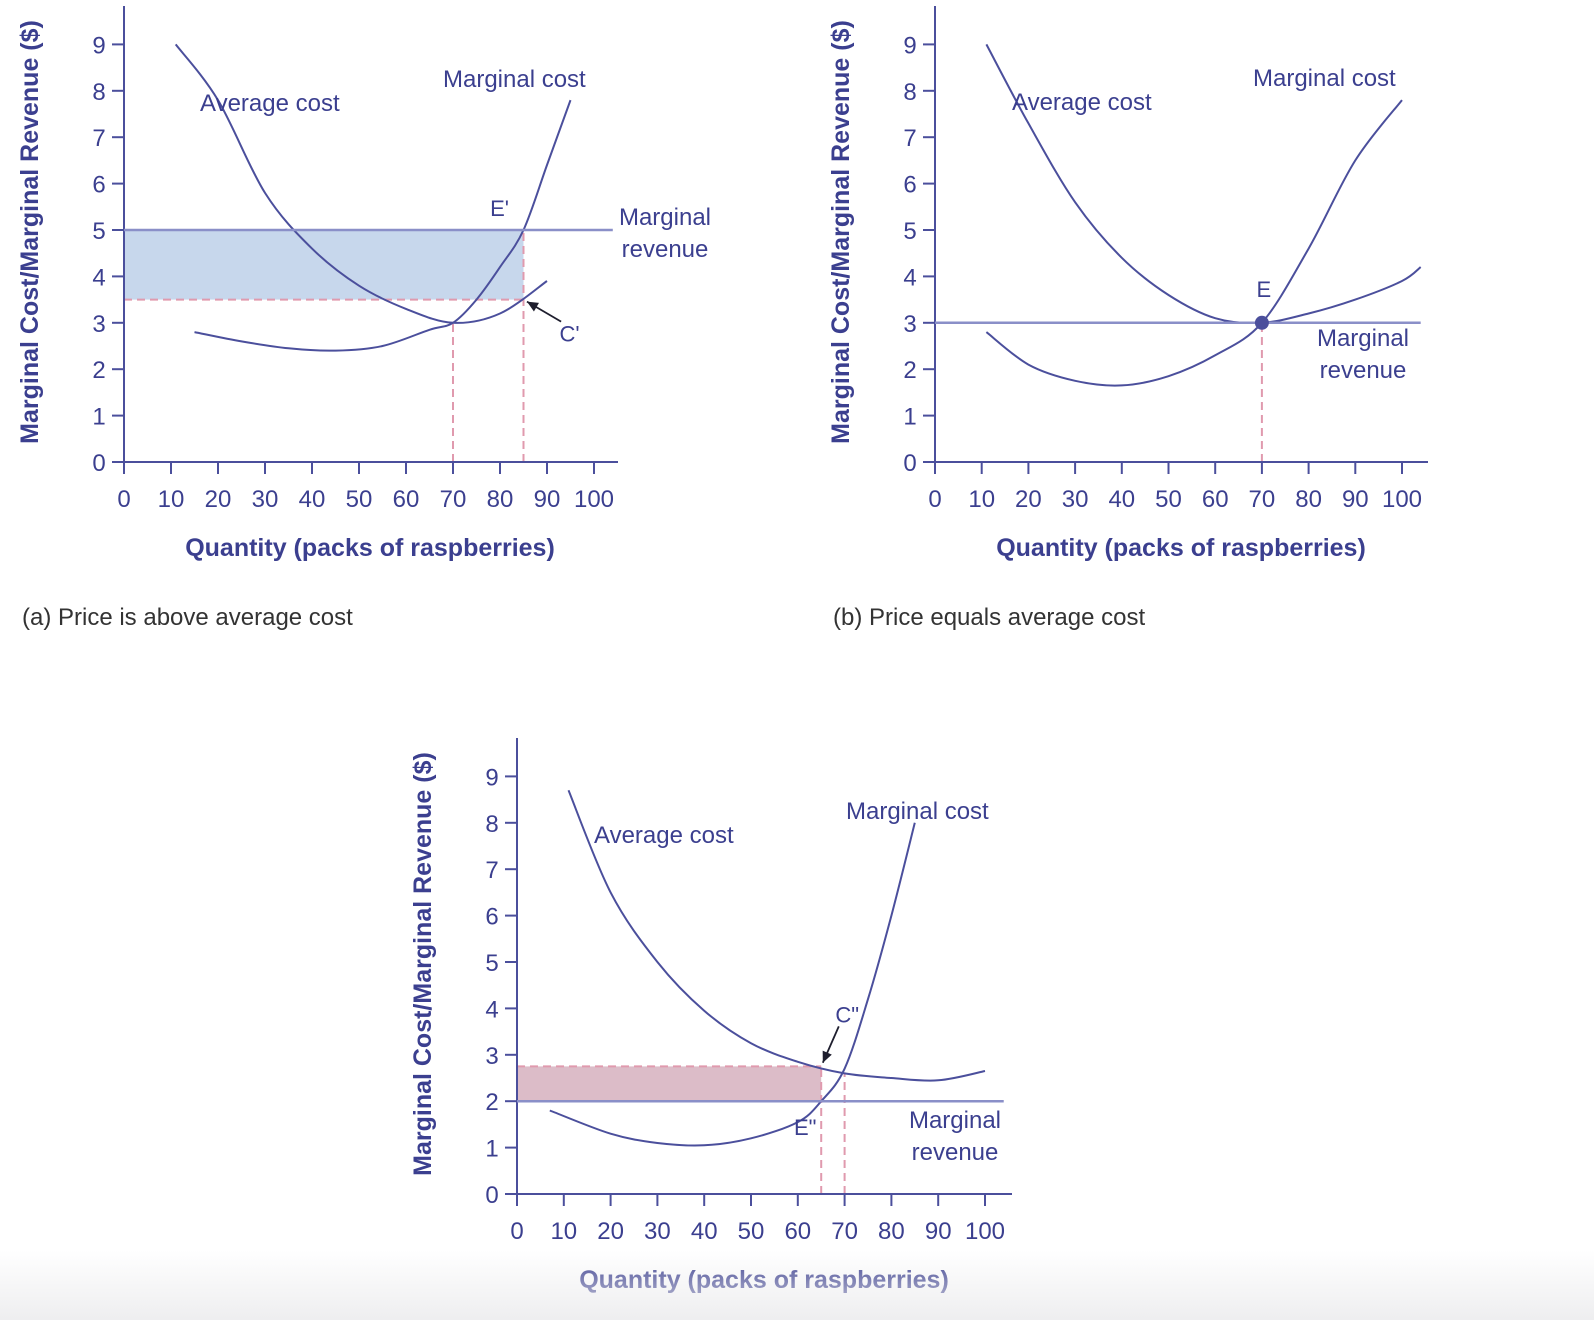 The image size is (1594, 1320). What do you see at coordinates (1261, 322) in the screenshot?
I see `equilibrium-point-marker` at bounding box center [1261, 322].